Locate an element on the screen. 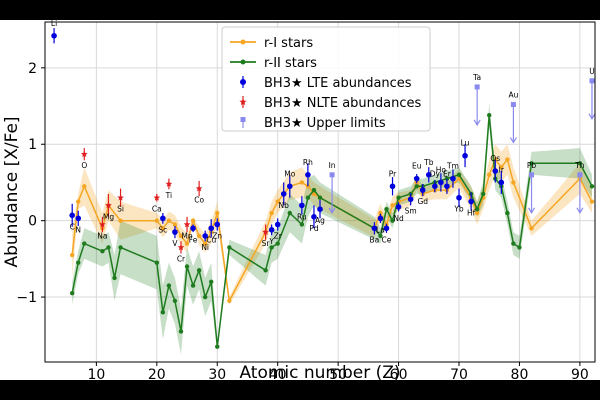 Image resolution: width=600 pixels, height=400 pixels. x-tick-label: 10 is located at coordinates (96, 375).